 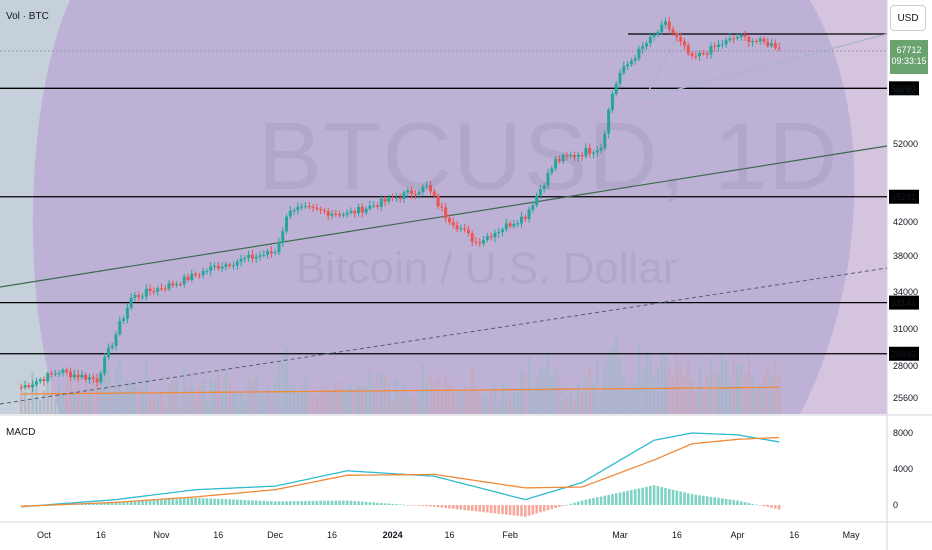 What do you see at coordinates (21, 432) in the screenshot?
I see `macd-label: MACD` at bounding box center [21, 432].